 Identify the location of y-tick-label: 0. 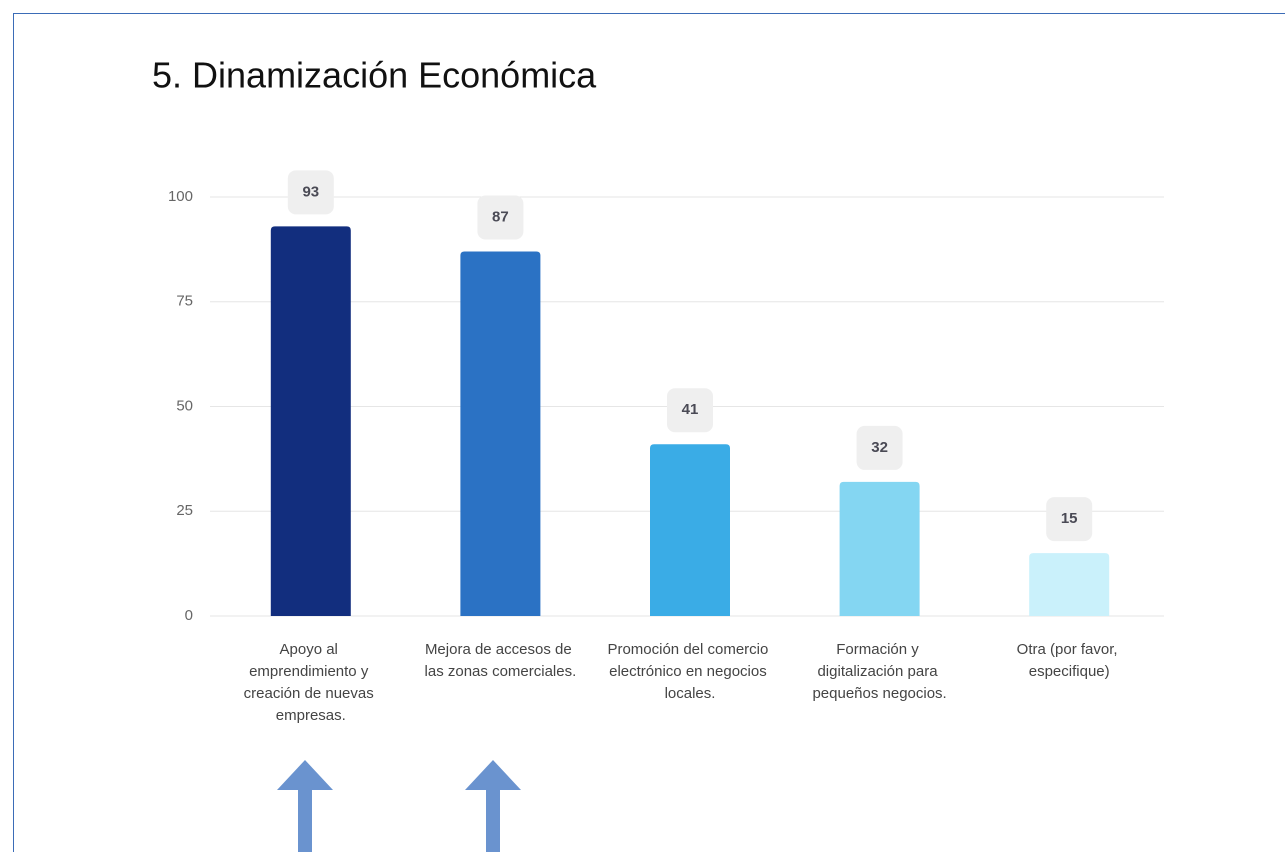
(189, 615).